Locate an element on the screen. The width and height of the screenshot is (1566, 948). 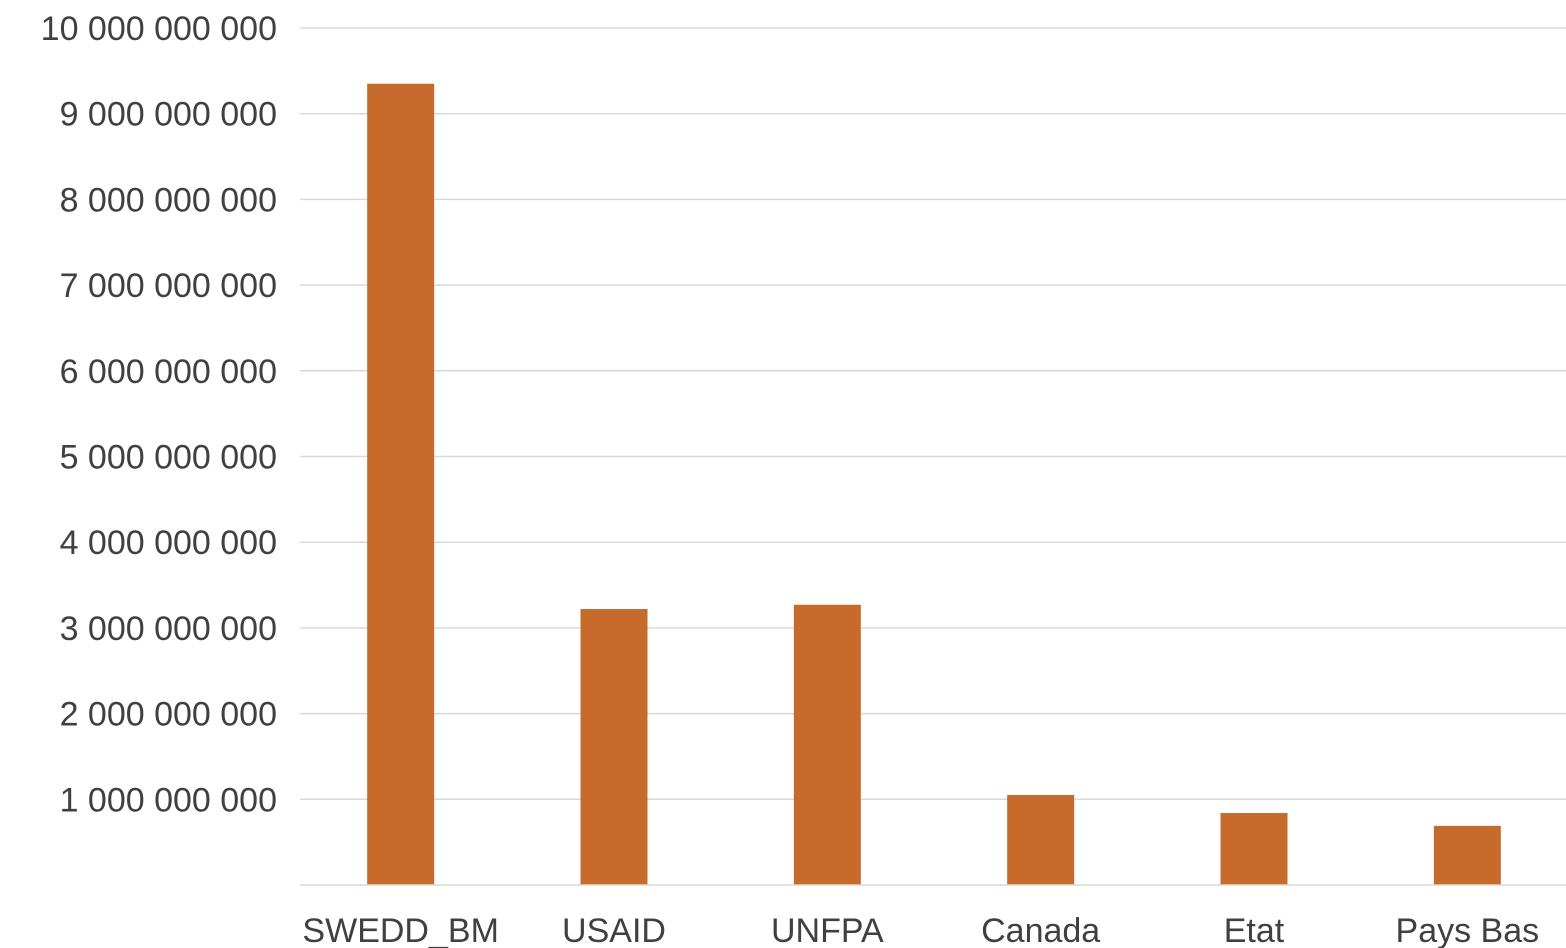
x-category-label: Pays Bas is located at coordinates (1468, 930).